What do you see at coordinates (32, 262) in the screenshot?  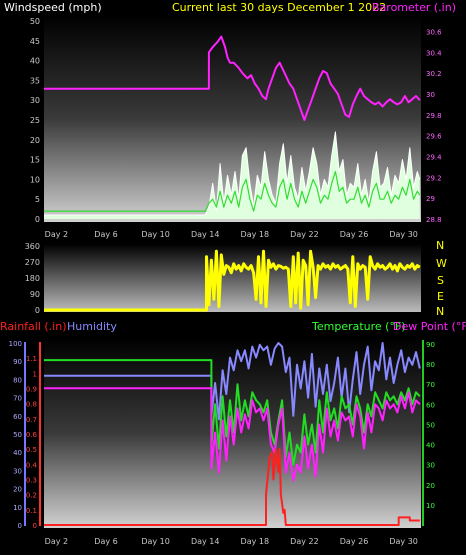 I see `dir-tick-label: 270` at bounding box center [32, 262].